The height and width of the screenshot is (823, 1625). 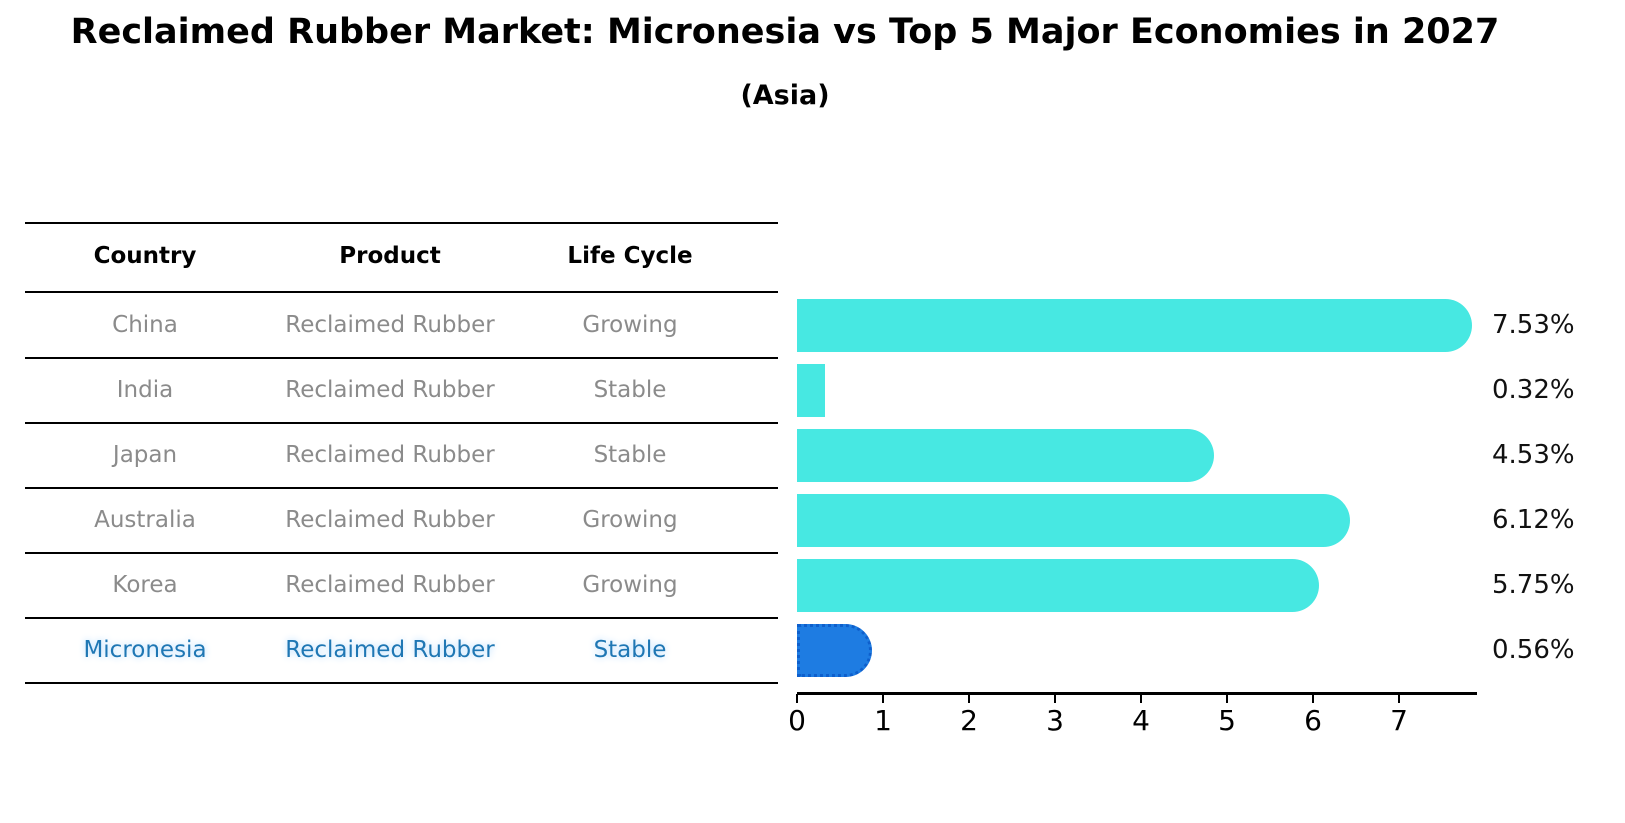 I want to click on bar-china, so click(x=1134, y=325).